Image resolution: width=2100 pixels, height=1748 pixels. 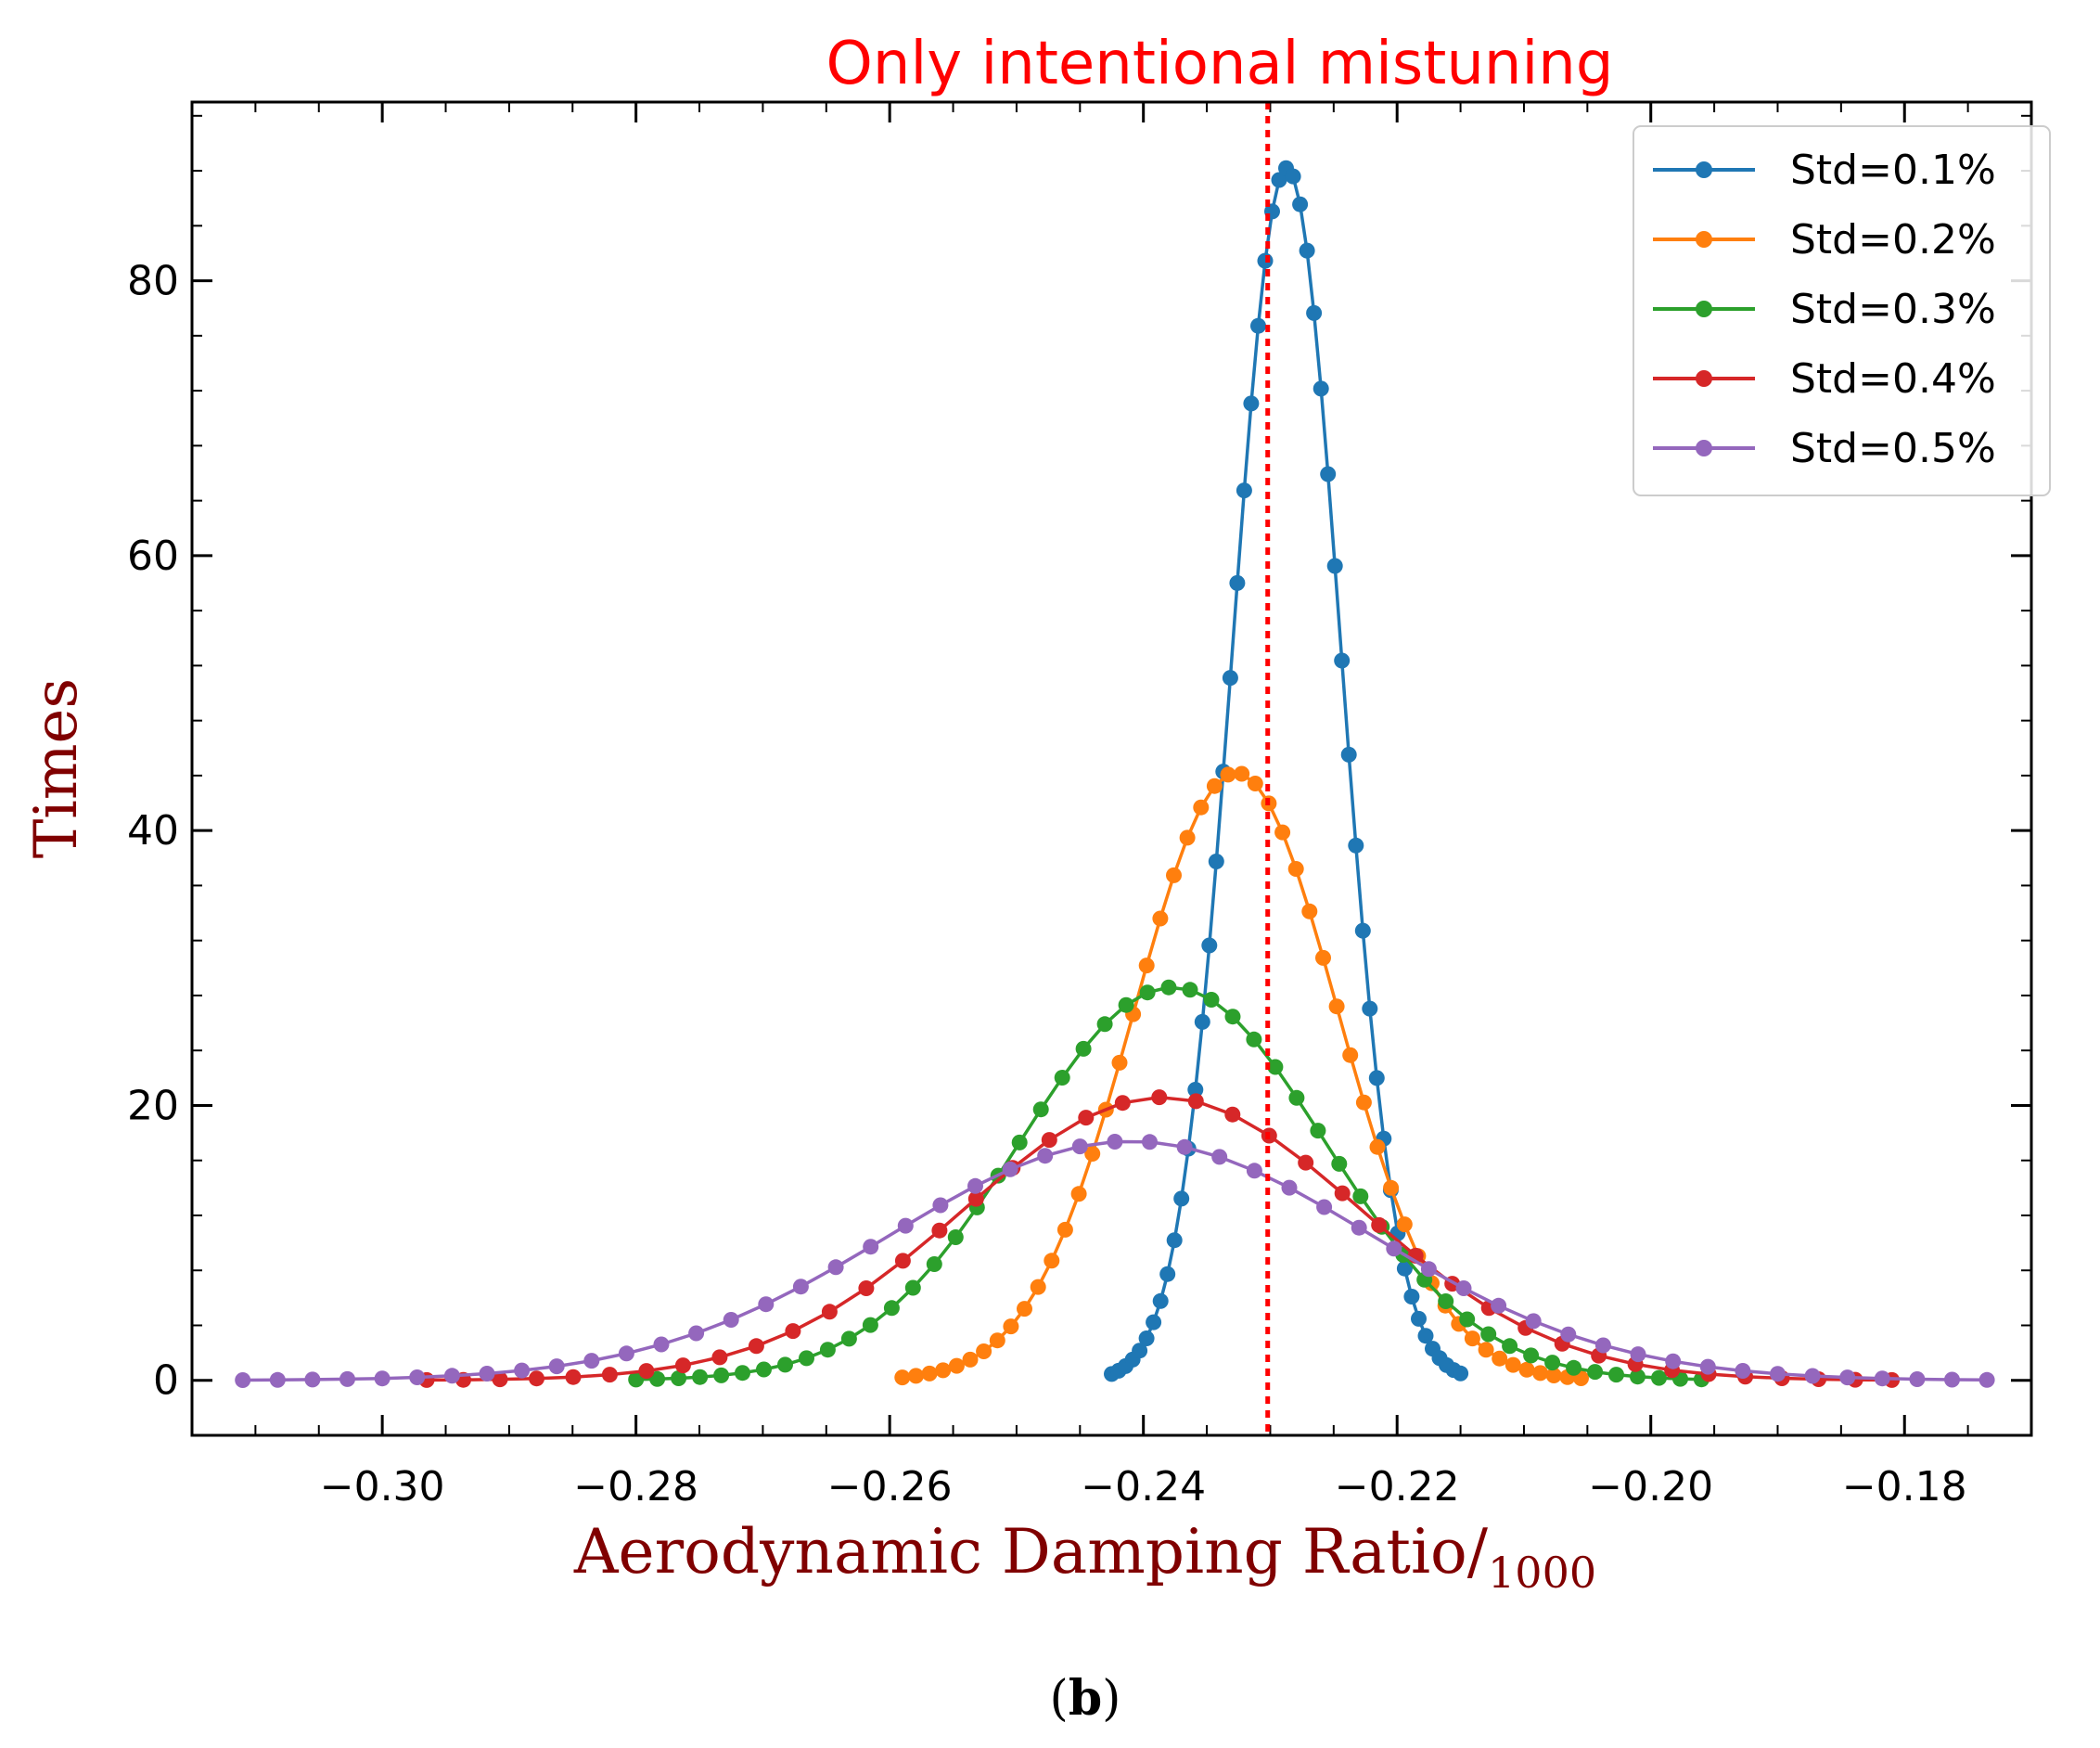 I want to click on legend-item: Std=0.2%, so click(x=1824, y=240).